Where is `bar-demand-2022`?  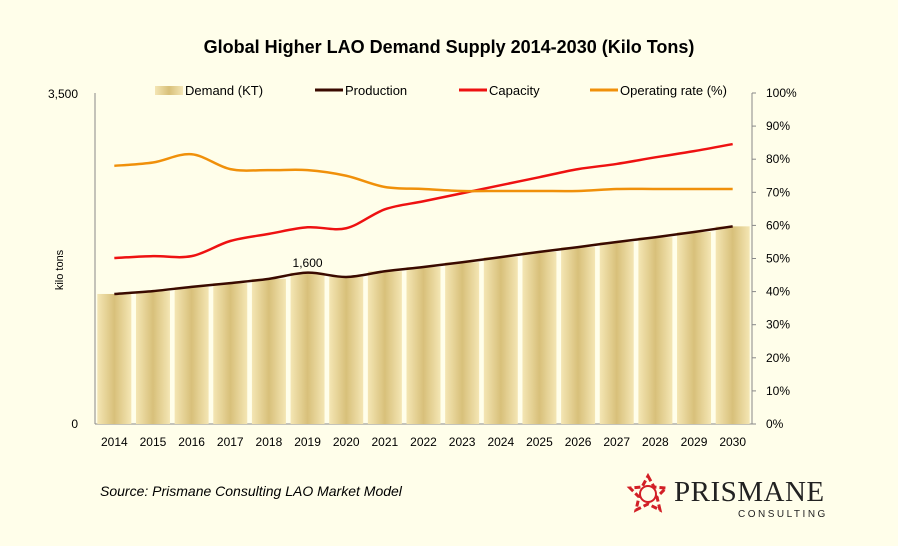 bar-demand-2022 is located at coordinates (423, 345).